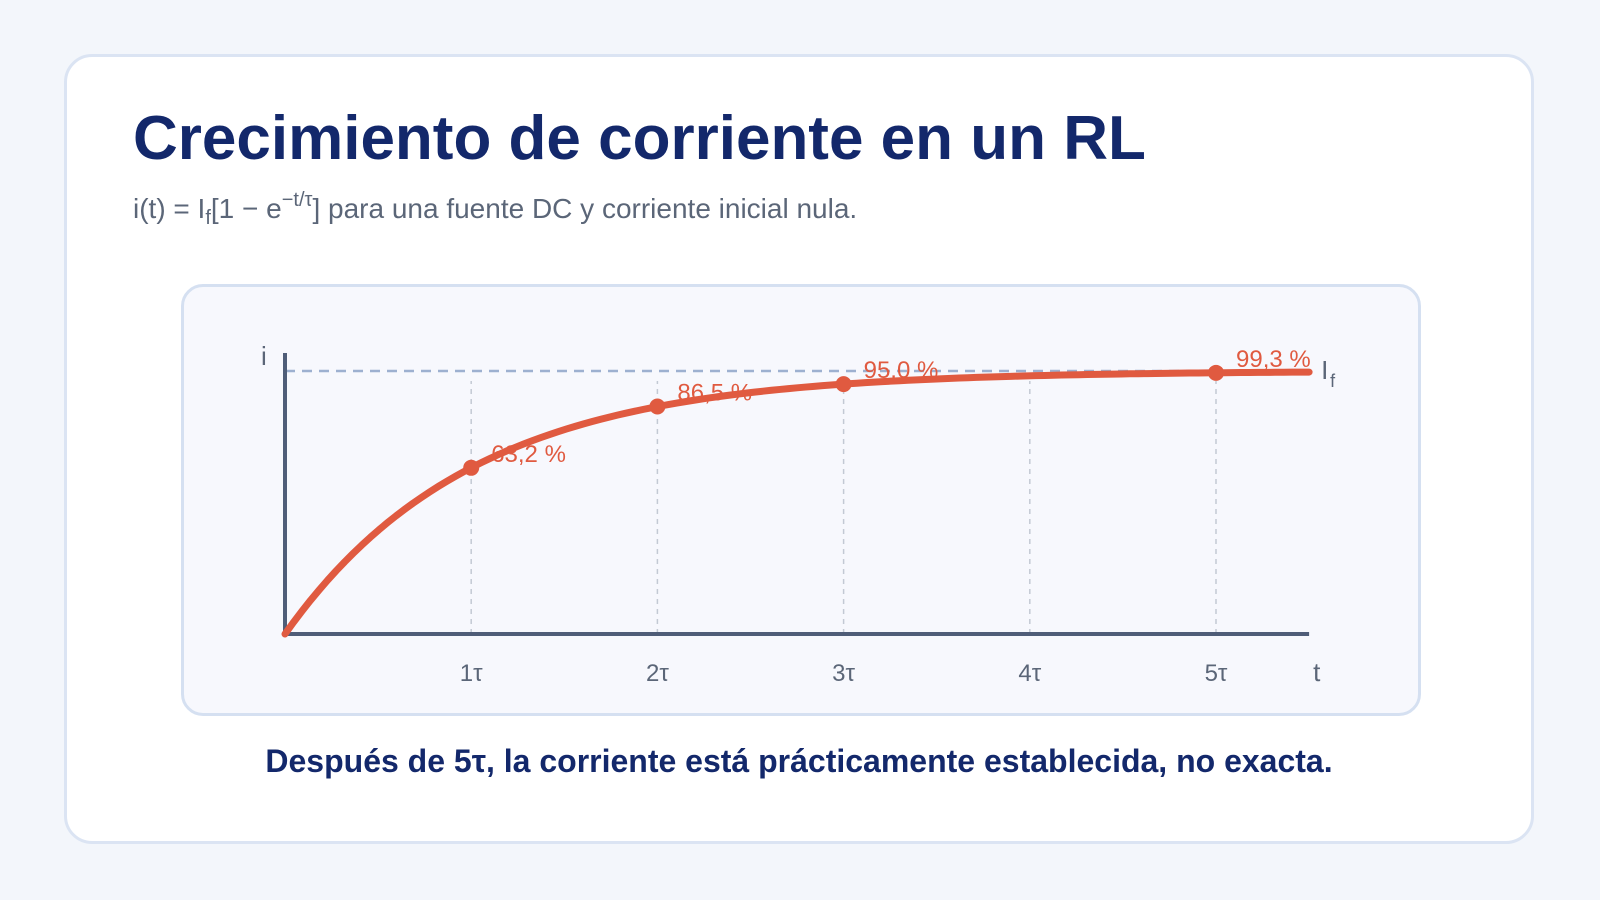  I want to click on page-title: Crecimiento de corriente en un RL, so click(639, 138).